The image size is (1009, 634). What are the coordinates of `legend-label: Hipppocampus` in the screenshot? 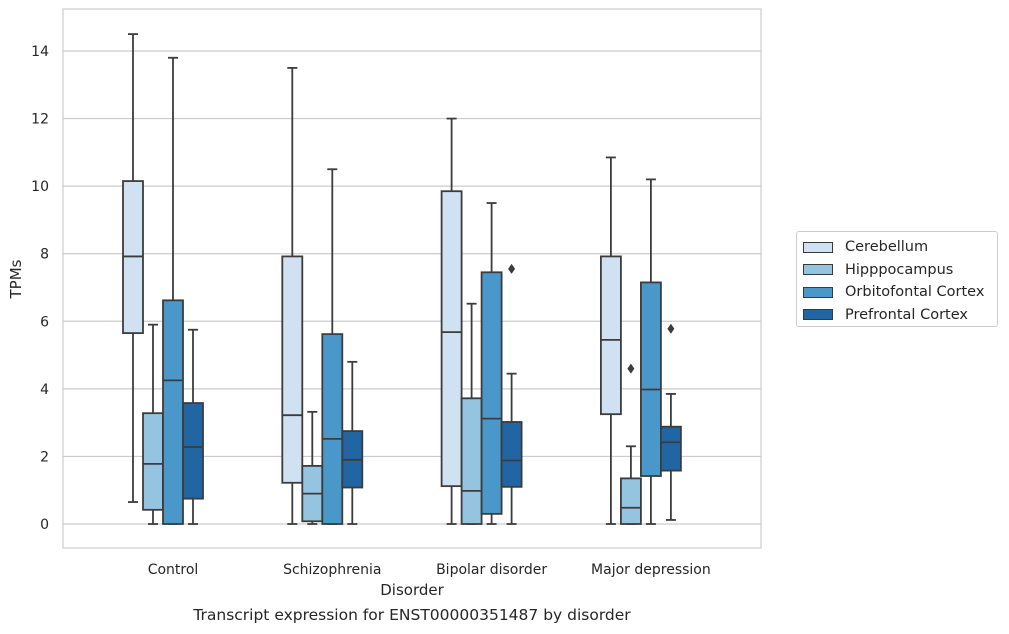 It's located at (899, 269).